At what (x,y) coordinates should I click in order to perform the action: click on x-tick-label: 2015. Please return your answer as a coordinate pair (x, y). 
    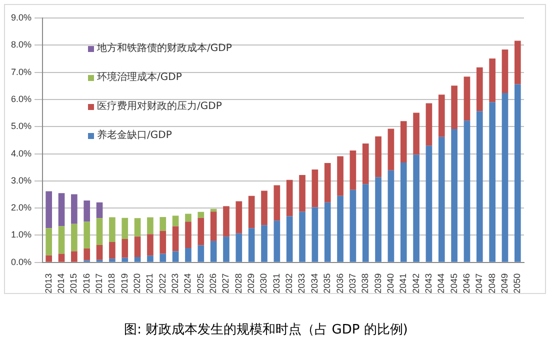
    Looking at the image, I should click on (73, 283).